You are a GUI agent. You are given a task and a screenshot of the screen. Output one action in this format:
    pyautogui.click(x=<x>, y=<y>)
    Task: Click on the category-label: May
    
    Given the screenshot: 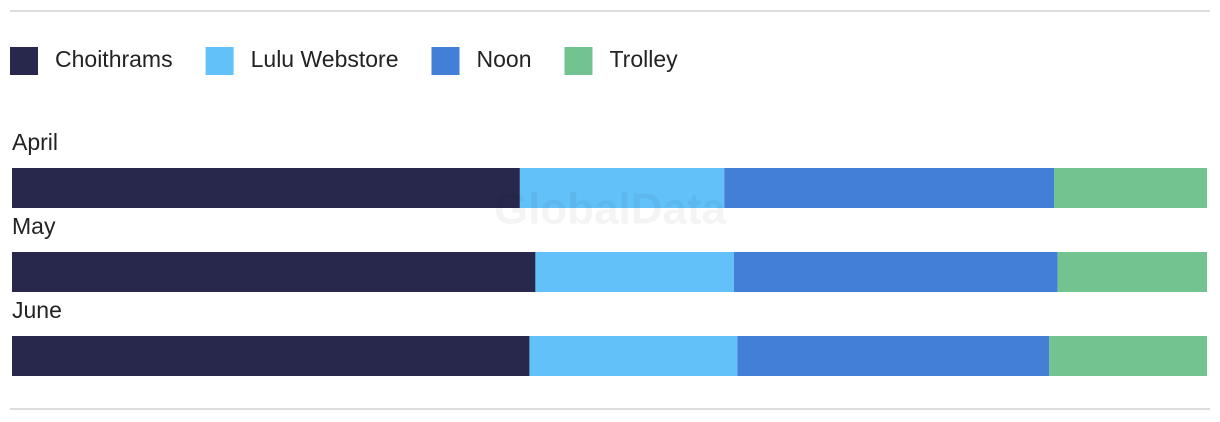 What is the action you would take?
    pyautogui.click(x=34, y=226)
    